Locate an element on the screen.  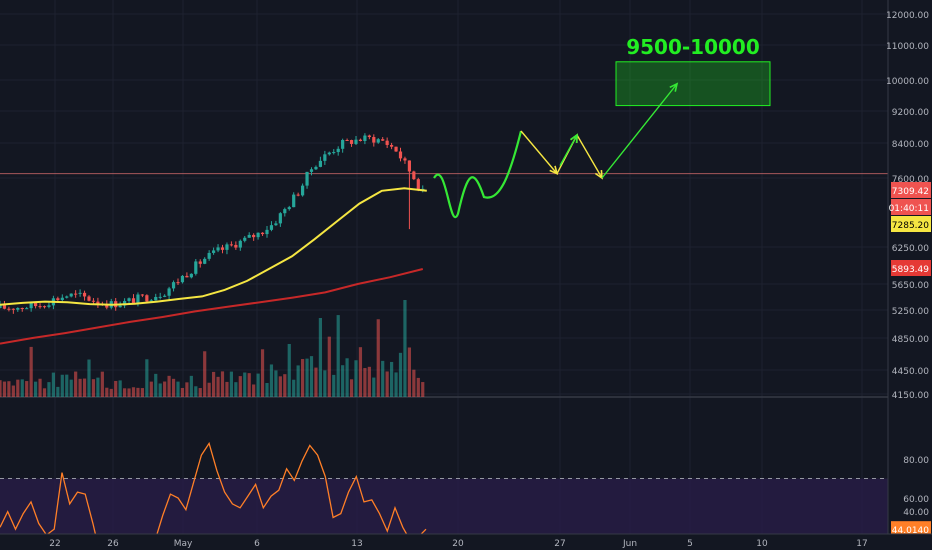
price-tick-label: 8400.00 is located at coordinates (910, 145).